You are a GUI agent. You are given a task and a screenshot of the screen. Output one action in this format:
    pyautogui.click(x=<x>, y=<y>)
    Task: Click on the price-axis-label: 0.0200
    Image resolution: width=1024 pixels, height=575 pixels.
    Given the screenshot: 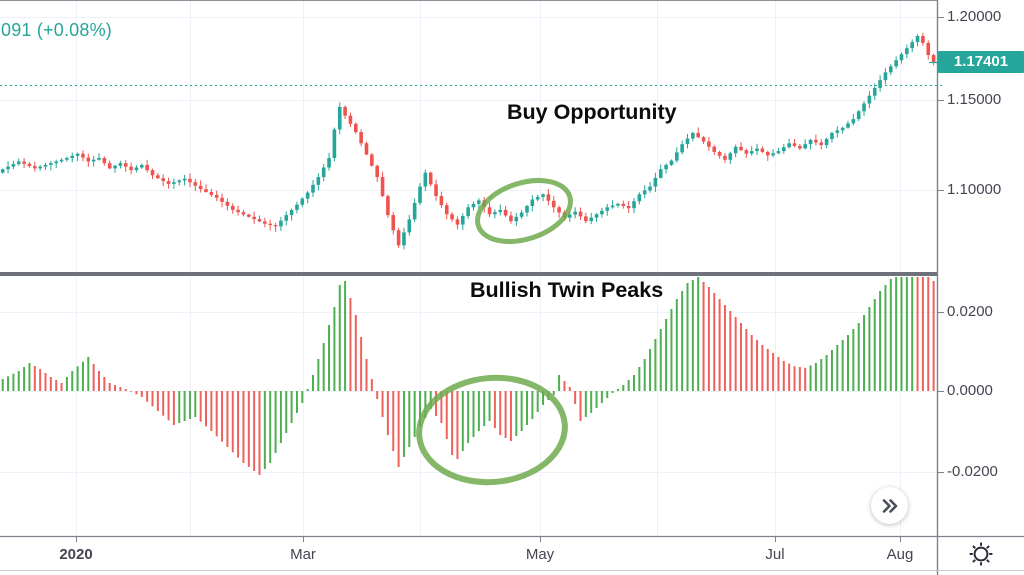 What is the action you would take?
    pyautogui.click(x=970, y=311)
    